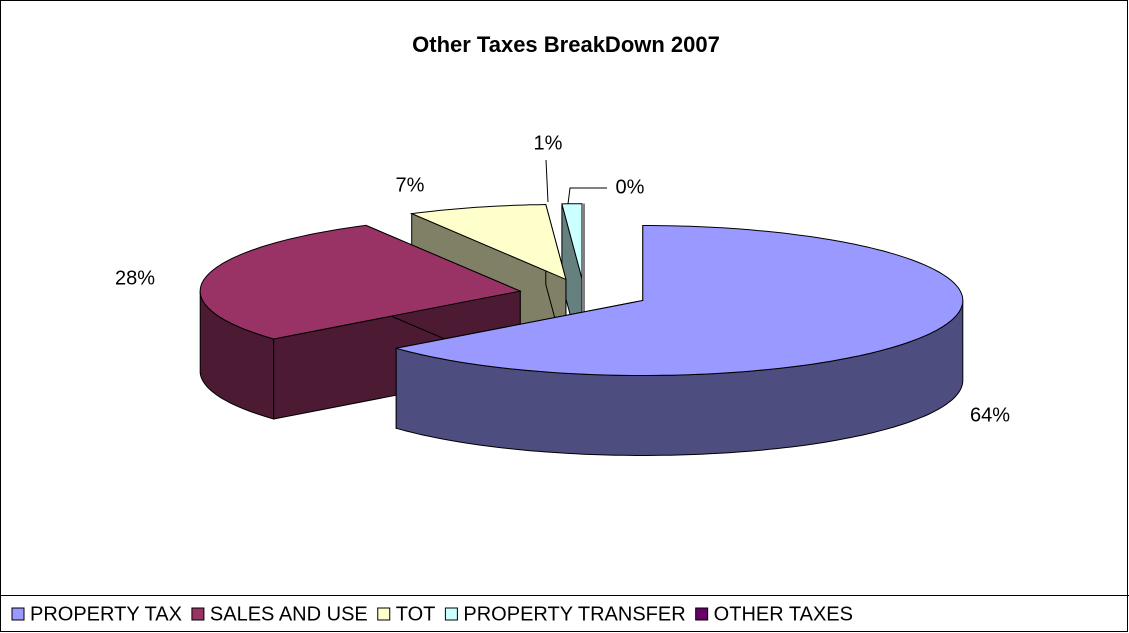  I want to click on legend-label: TOT, so click(416, 614).